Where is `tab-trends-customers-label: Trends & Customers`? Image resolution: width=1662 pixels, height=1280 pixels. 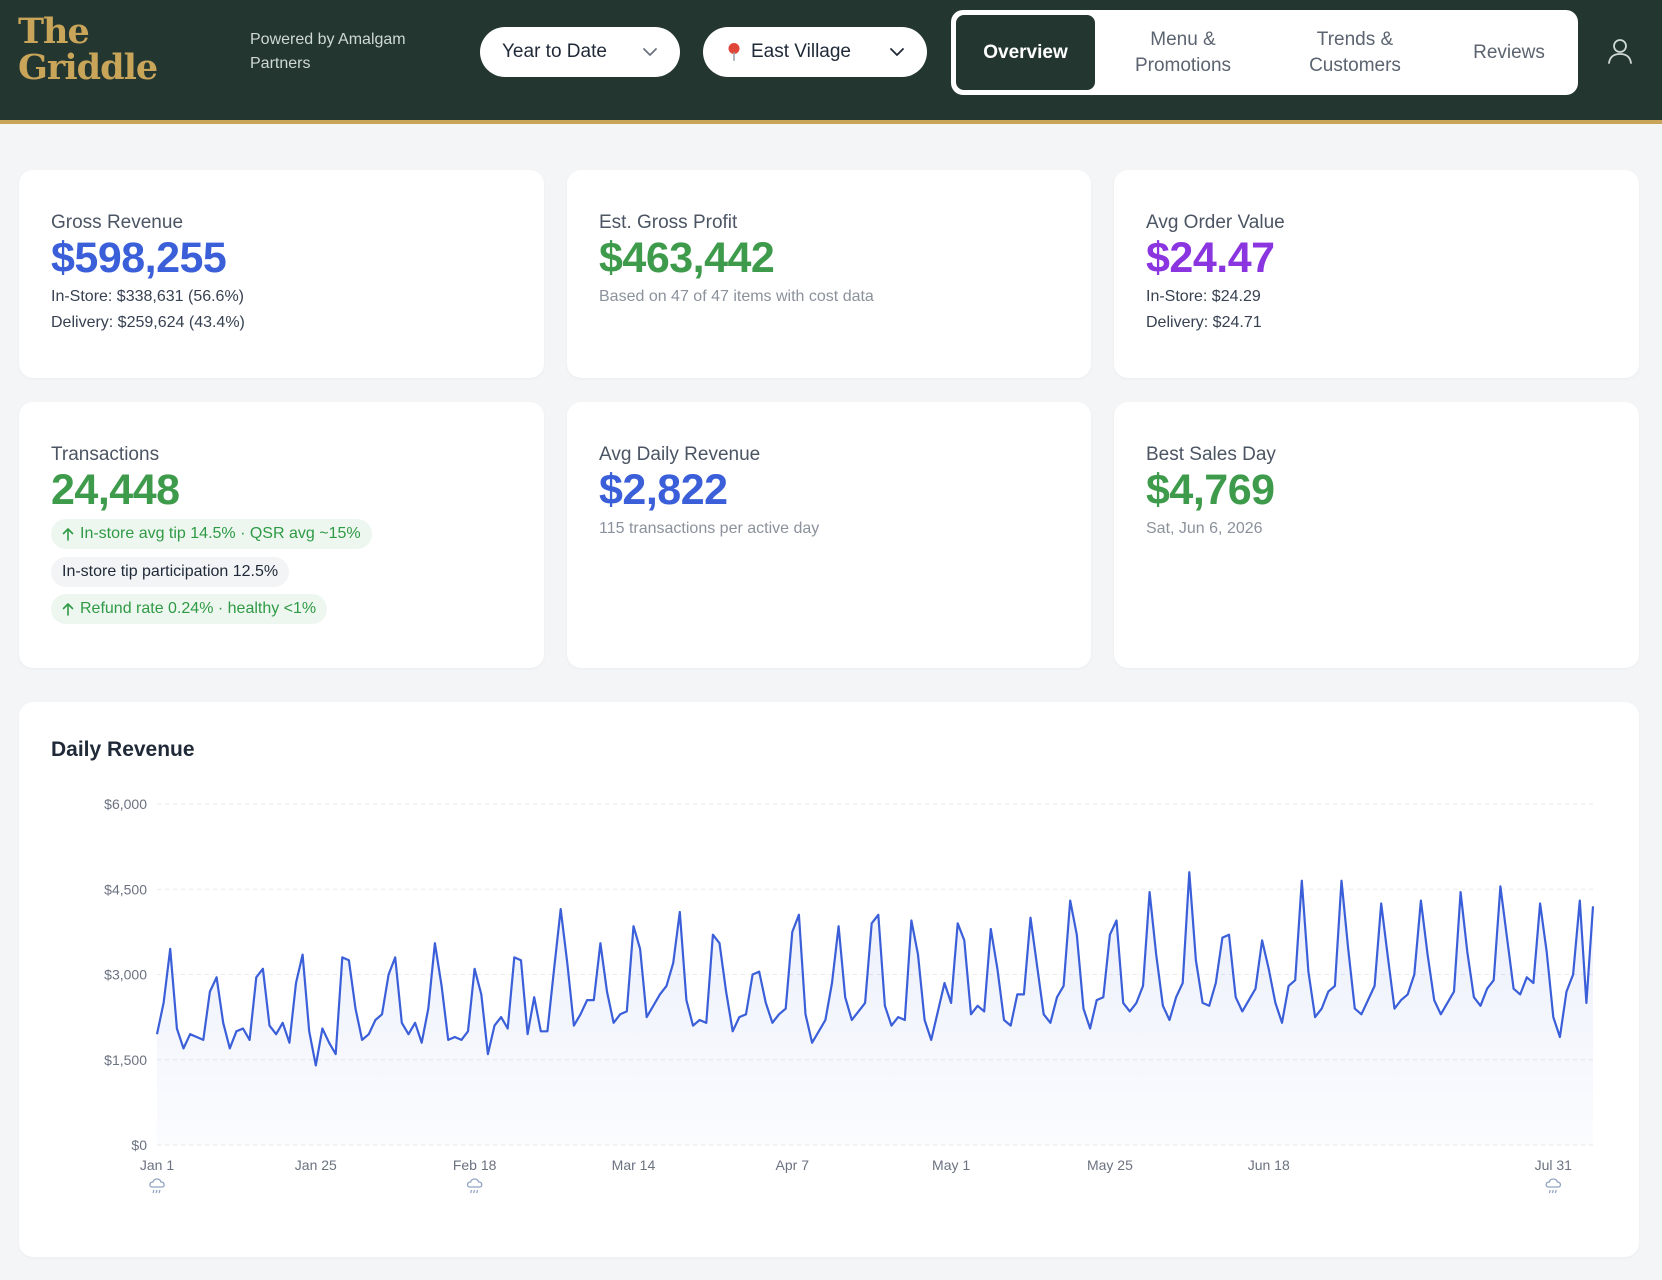
tab-trends-customers-label: Trends & Customers is located at coordinates (1355, 52).